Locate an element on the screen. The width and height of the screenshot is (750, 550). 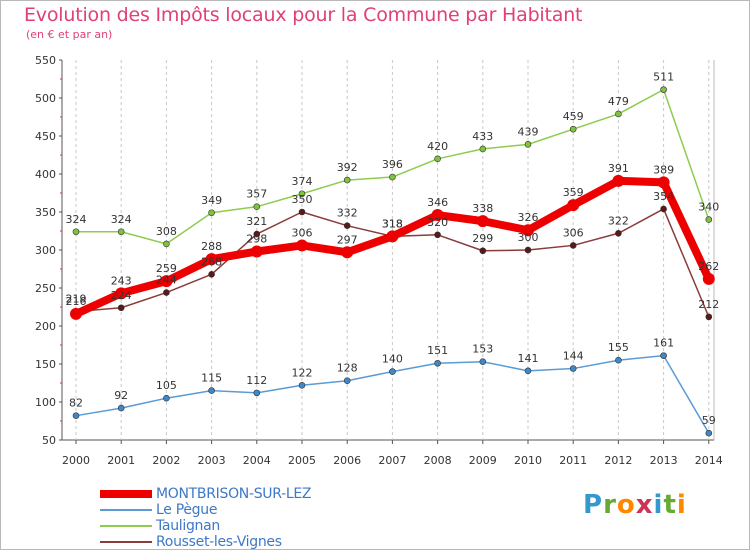
y-tick-label: 450 is located at coordinates (45, 136).